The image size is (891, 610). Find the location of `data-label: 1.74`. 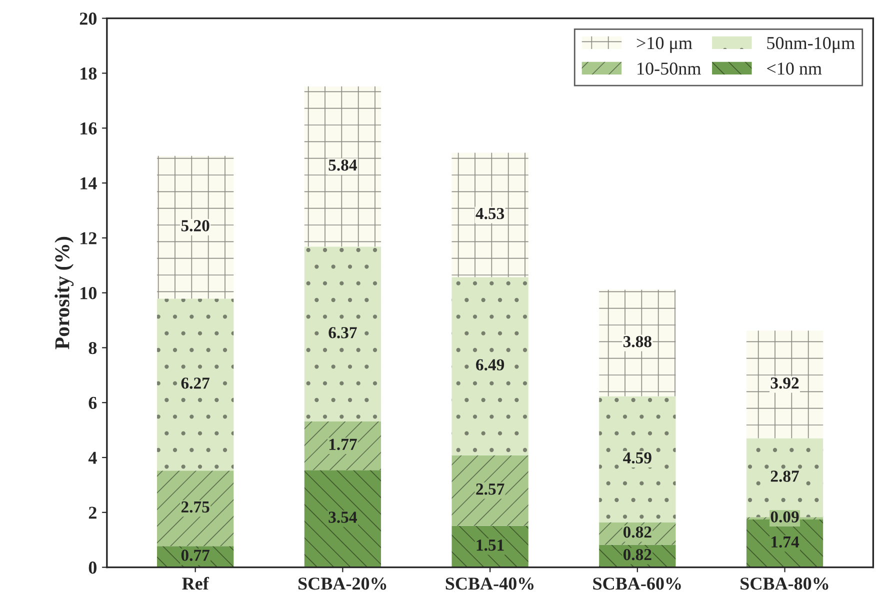

data-label: 1.74 is located at coordinates (786, 542).